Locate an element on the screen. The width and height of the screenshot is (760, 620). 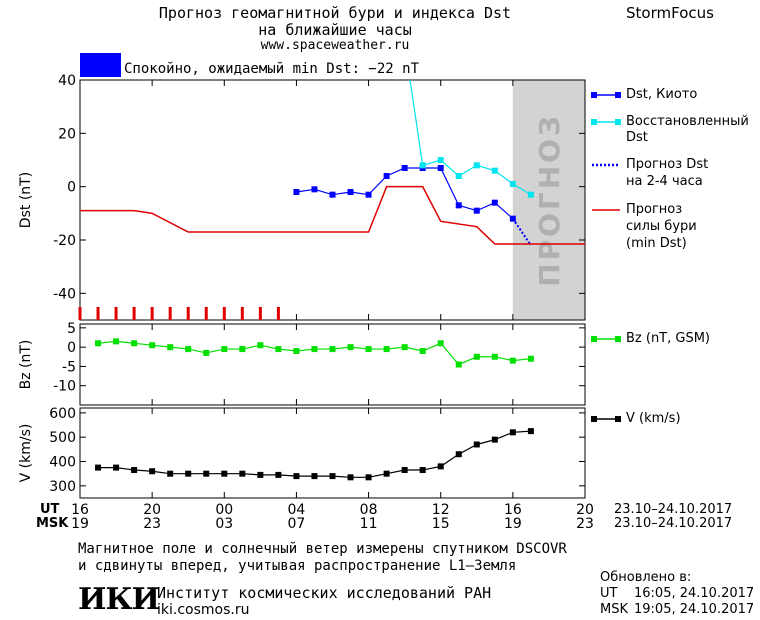
updated-msk-label: MSK is located at coordinates (614, 609).